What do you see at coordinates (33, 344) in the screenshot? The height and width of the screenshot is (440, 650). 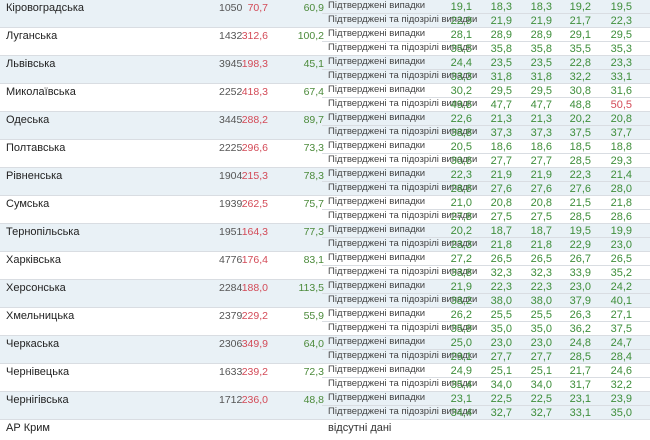 I see `region-name: Черкаська` at bounding box center [33, 344].